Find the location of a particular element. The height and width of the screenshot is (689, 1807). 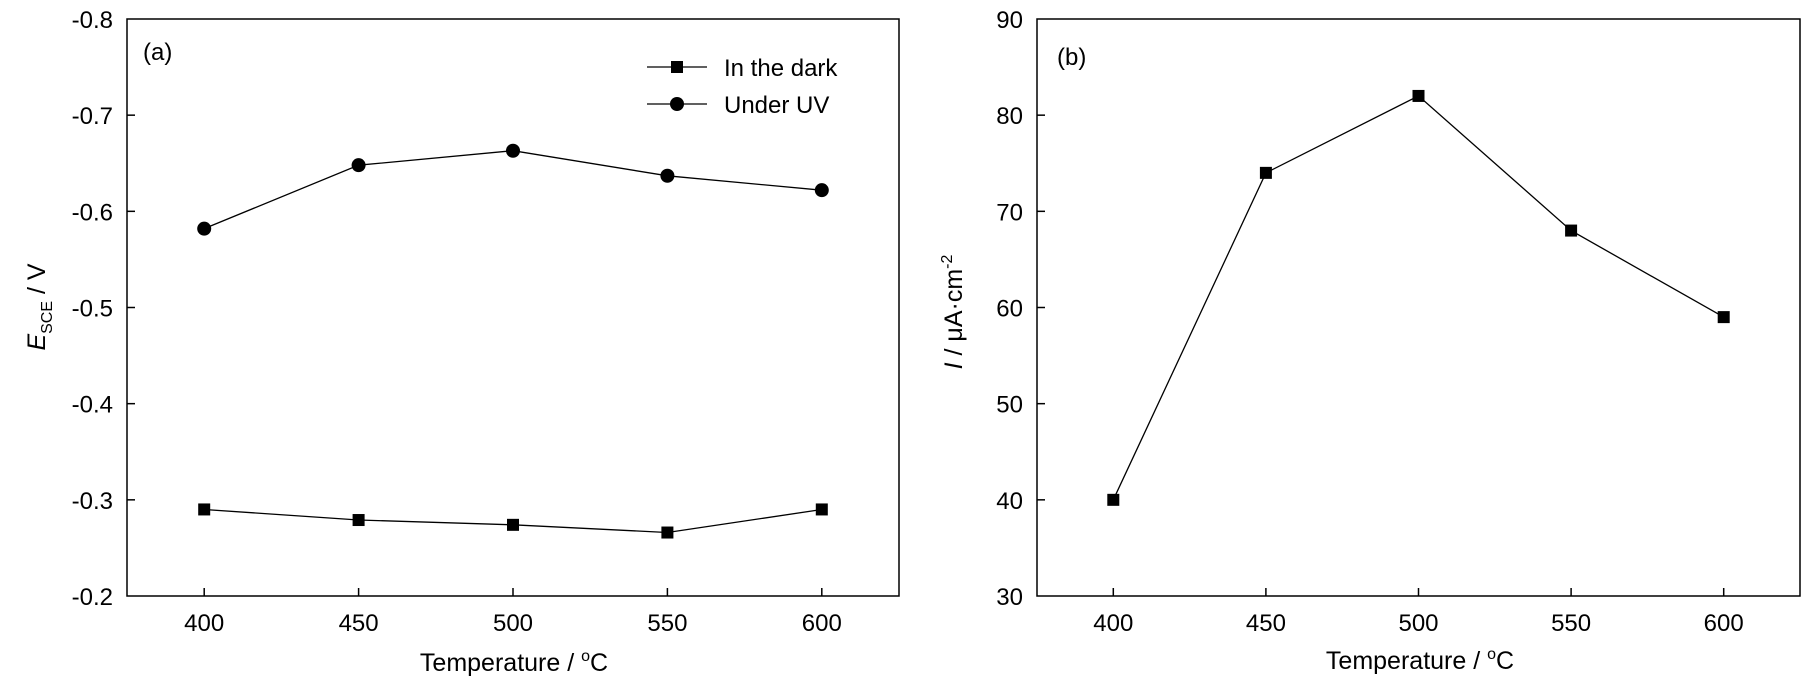

y-tick-label-a: -0.8 is located at coordinates (92, 20).